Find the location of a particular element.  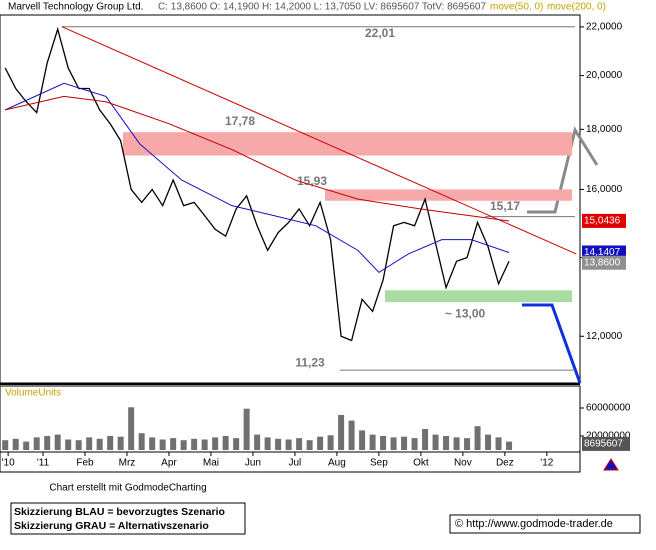

price-tag-label: 13,8600 is located at coordinates (602, 262).